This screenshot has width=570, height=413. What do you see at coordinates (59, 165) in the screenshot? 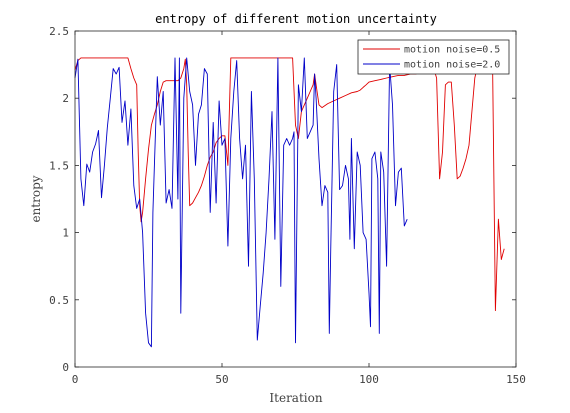
I see `y-tick-label: 1.5` at bounding box center [59, 165].